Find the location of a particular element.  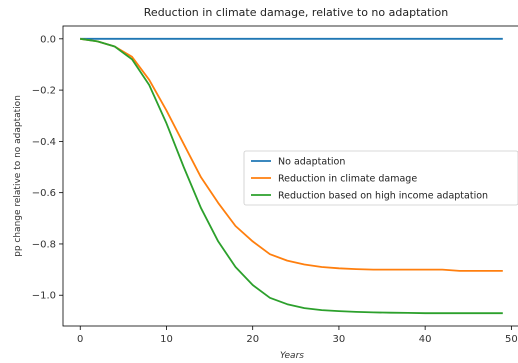

y-tick-label: −0.6 is located at coordinates (44, 193).